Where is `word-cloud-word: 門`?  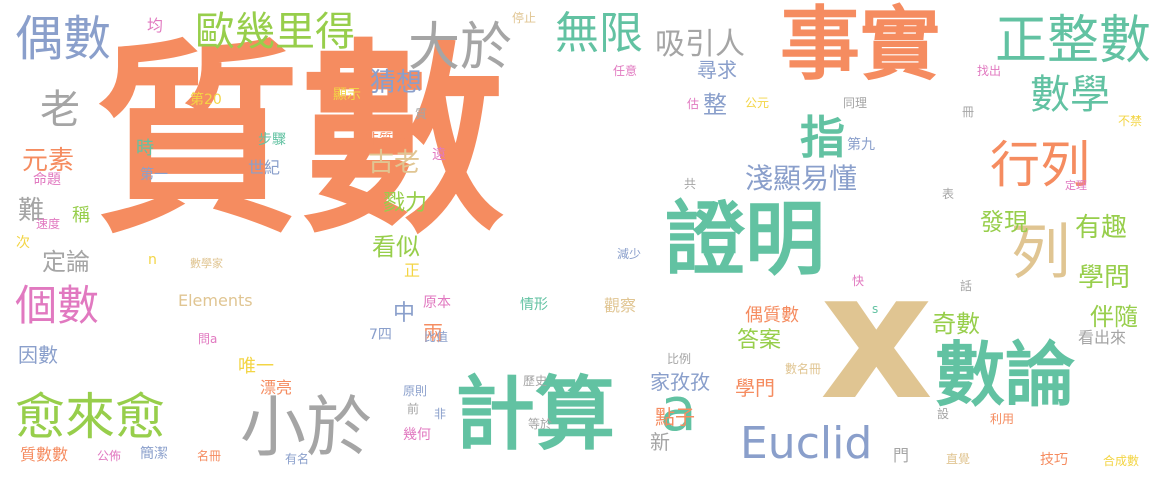 word-cloud-word: 門 is located at coordinates (901, 455).